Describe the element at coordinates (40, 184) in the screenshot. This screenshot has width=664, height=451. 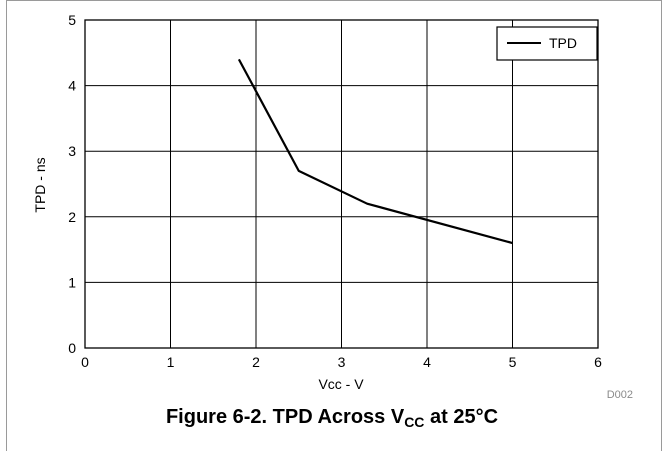
I see `y-axis-label: TPD - ns` at that location.